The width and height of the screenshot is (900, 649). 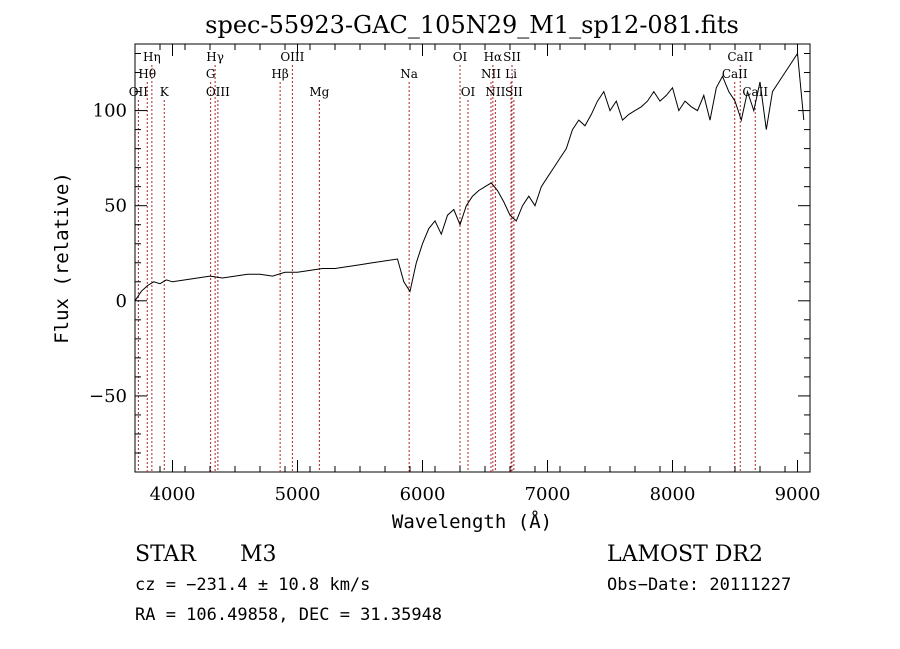 I want to click on line-marker-label: Hγ, so click(x=215, y=57).